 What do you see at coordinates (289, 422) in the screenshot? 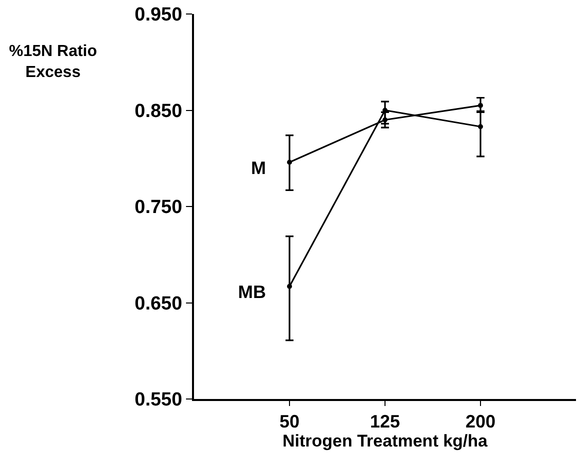
I see `x-tick-label: 50` at bounding box center [289, 422].